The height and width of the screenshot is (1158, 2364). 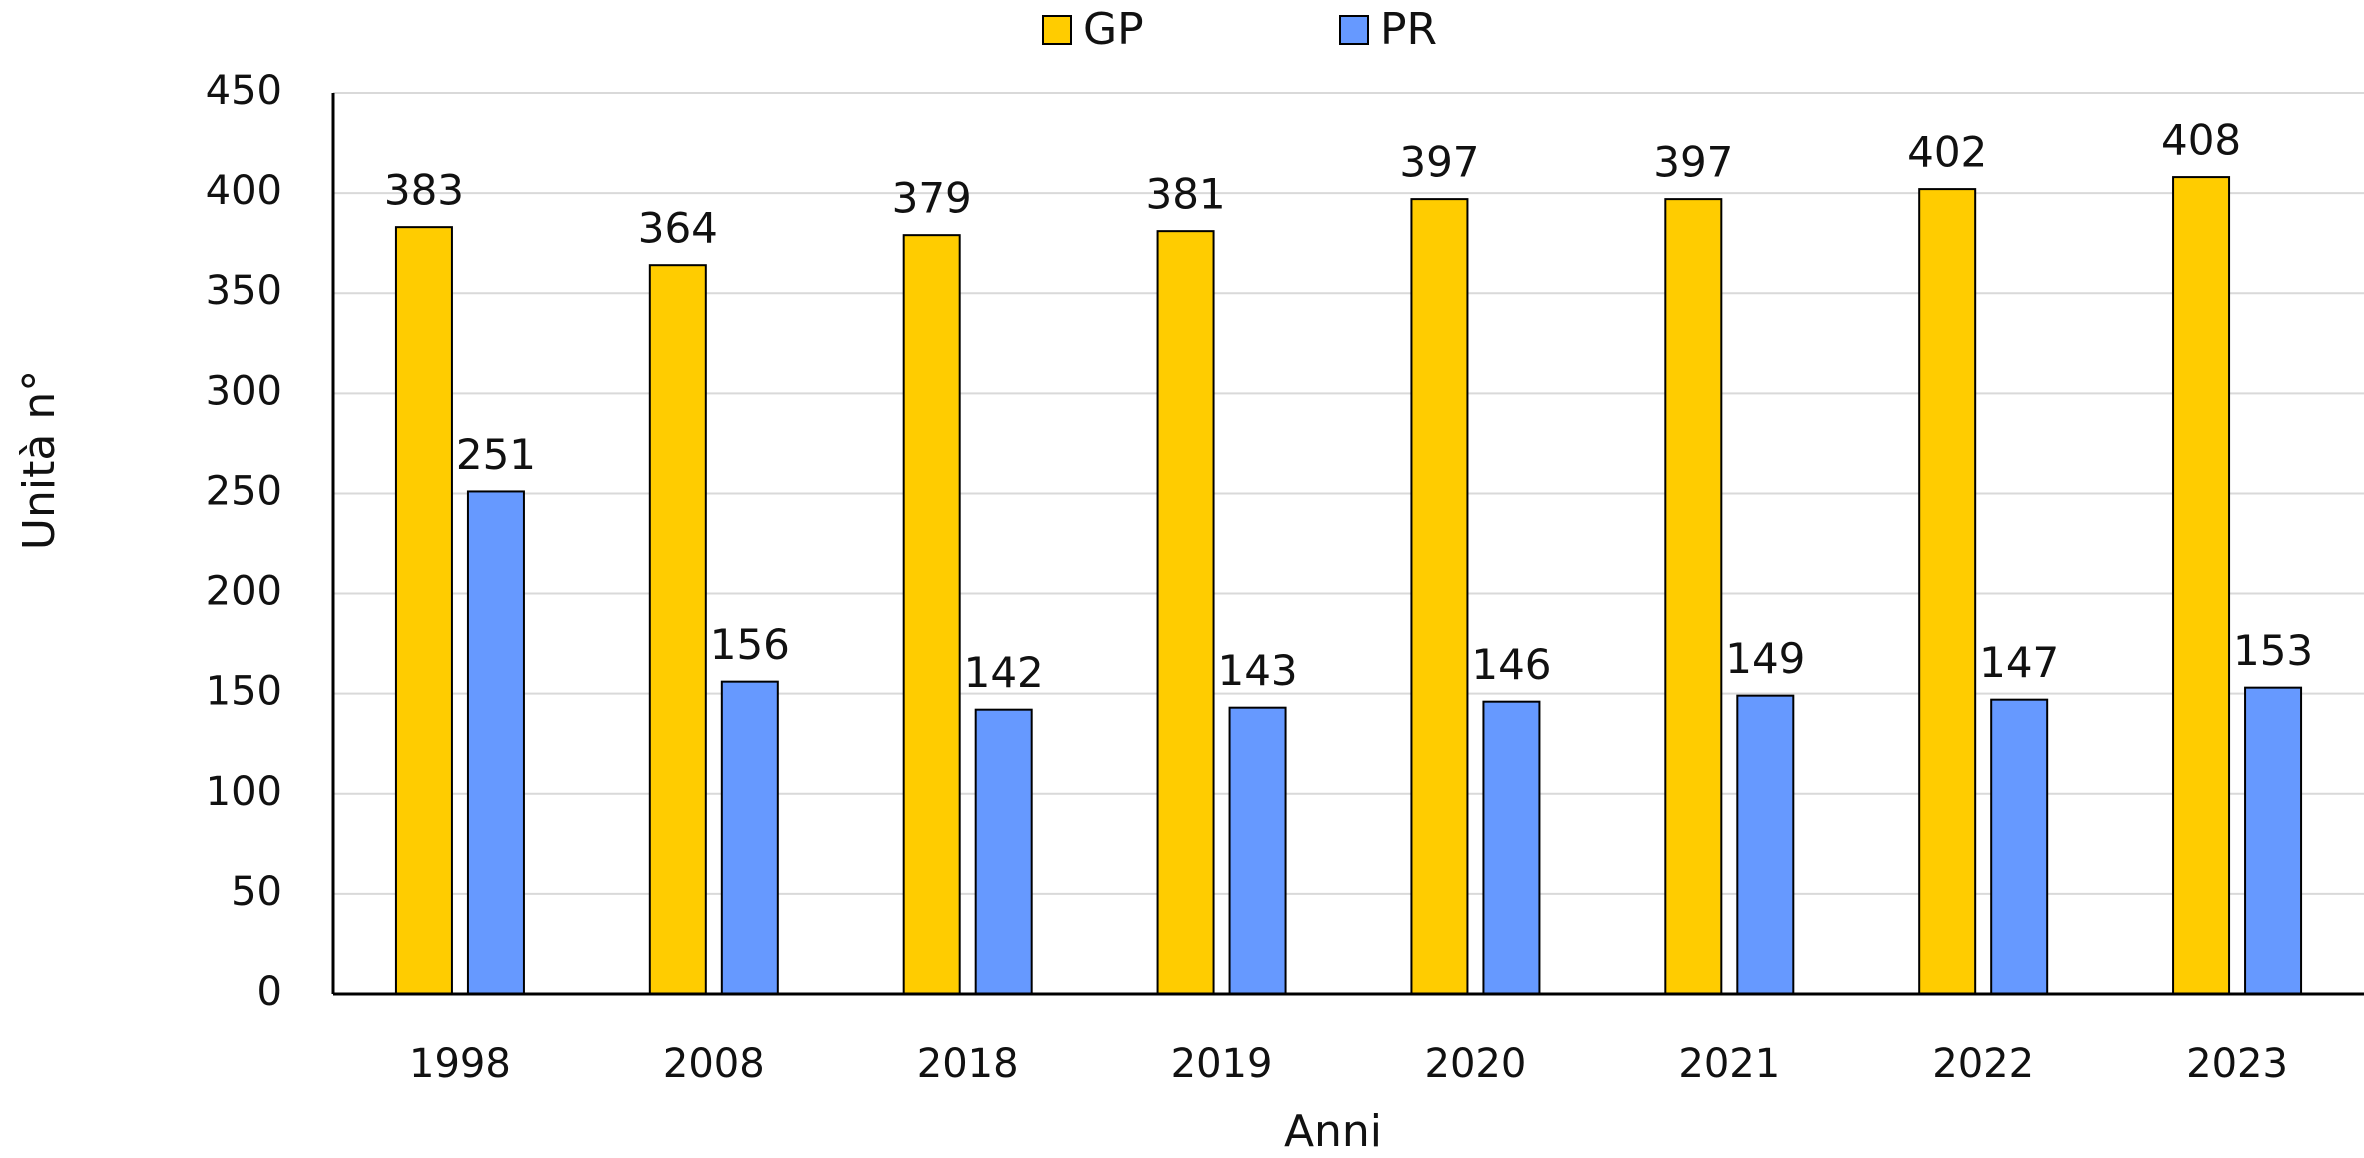 I want to click on value-label: 364, so click(x=678, y=228).